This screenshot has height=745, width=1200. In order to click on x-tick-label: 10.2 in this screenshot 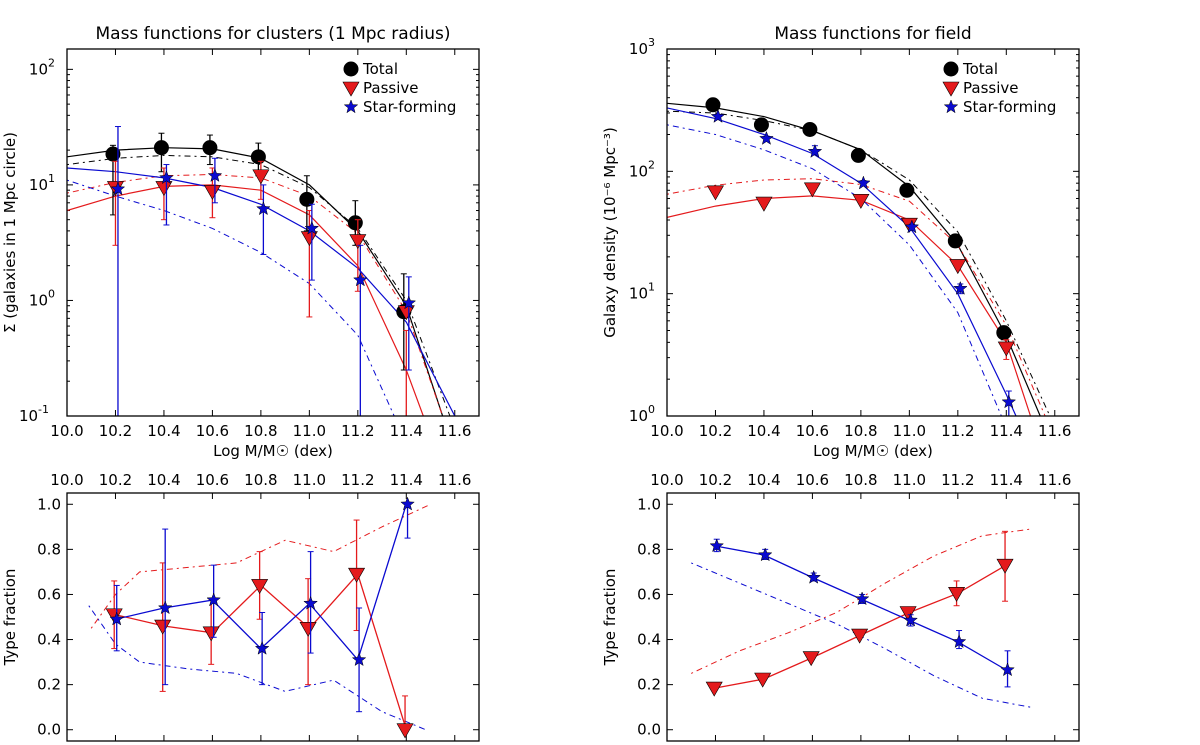, I will do `click(115, 480)`.